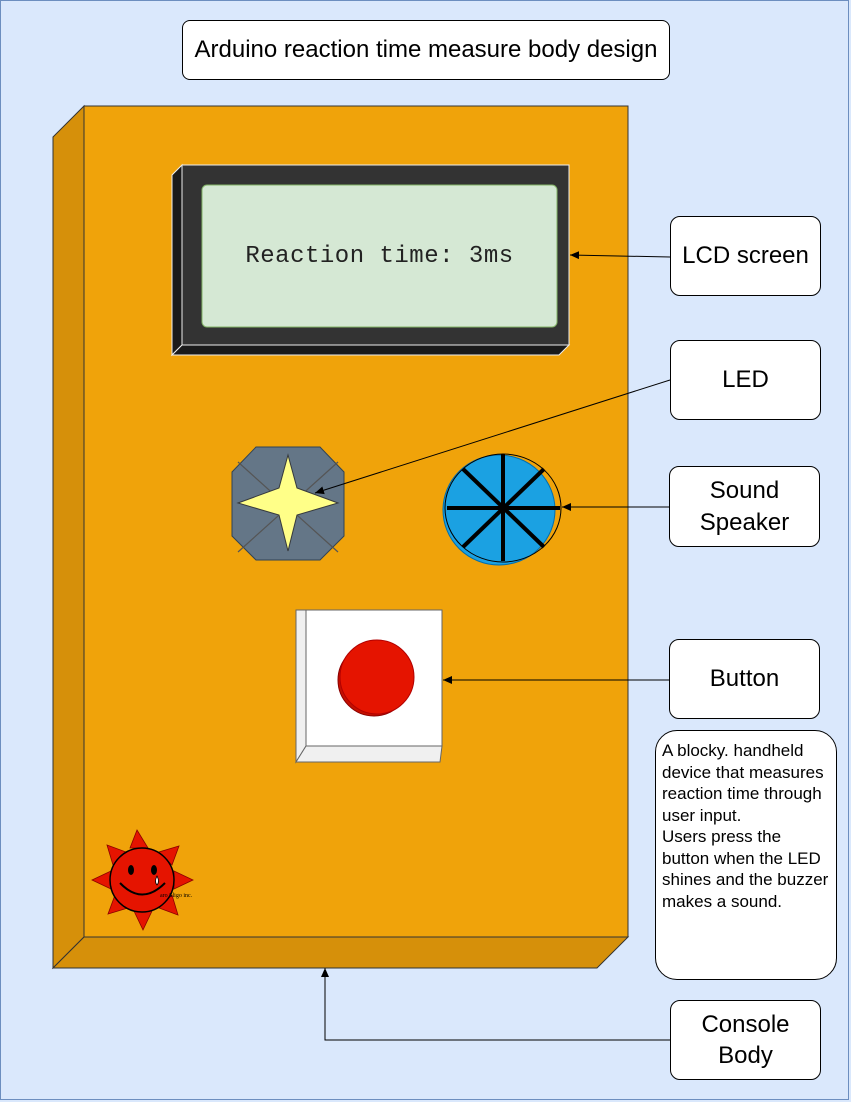  Describe the element at coordinates (377, 677) in the screenshot. I see `button-cap` at that location.